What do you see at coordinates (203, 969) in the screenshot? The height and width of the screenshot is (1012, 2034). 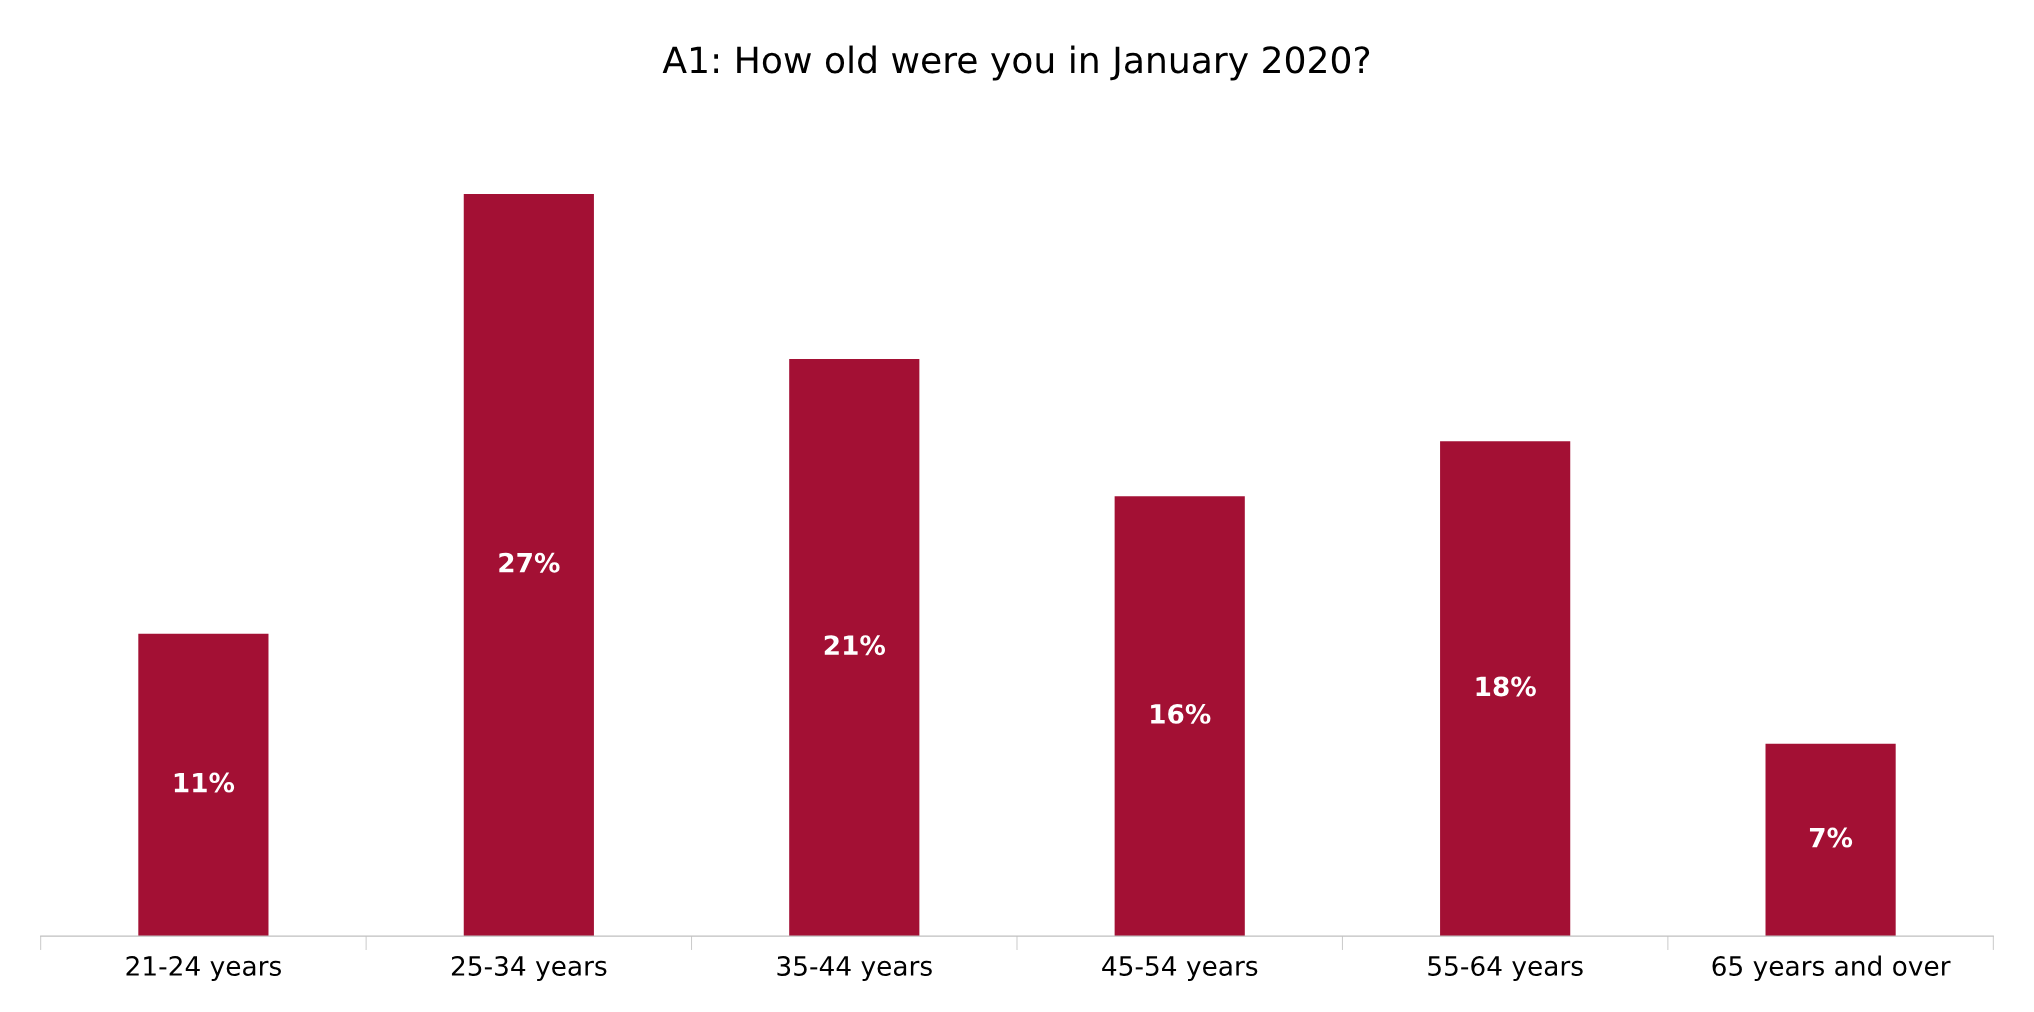 I see `x-tick-label: 21-24 years` at bounding box center [203, 969].